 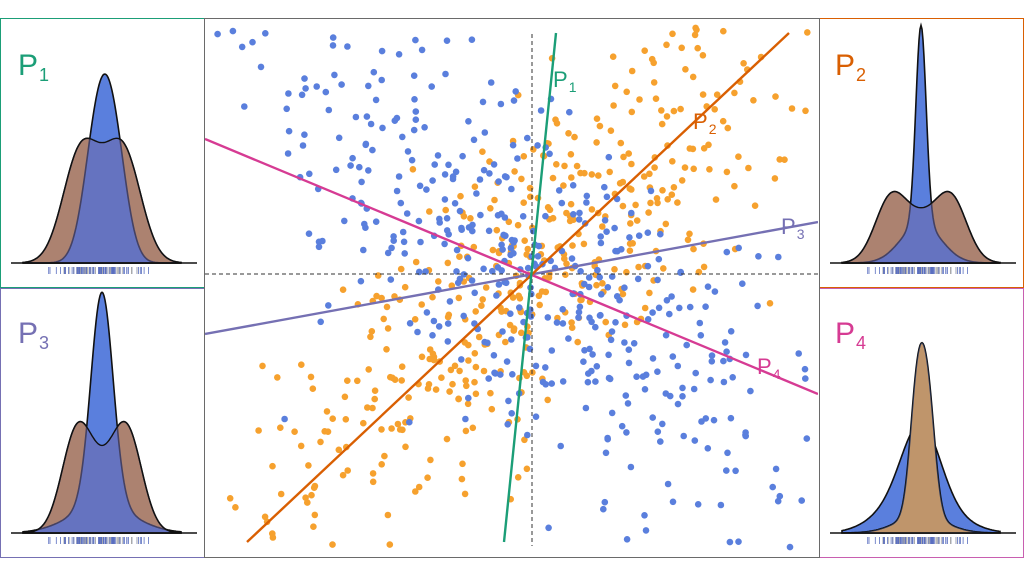 I want to click on density-panel-p1: P1, so click(x=102, y=153).